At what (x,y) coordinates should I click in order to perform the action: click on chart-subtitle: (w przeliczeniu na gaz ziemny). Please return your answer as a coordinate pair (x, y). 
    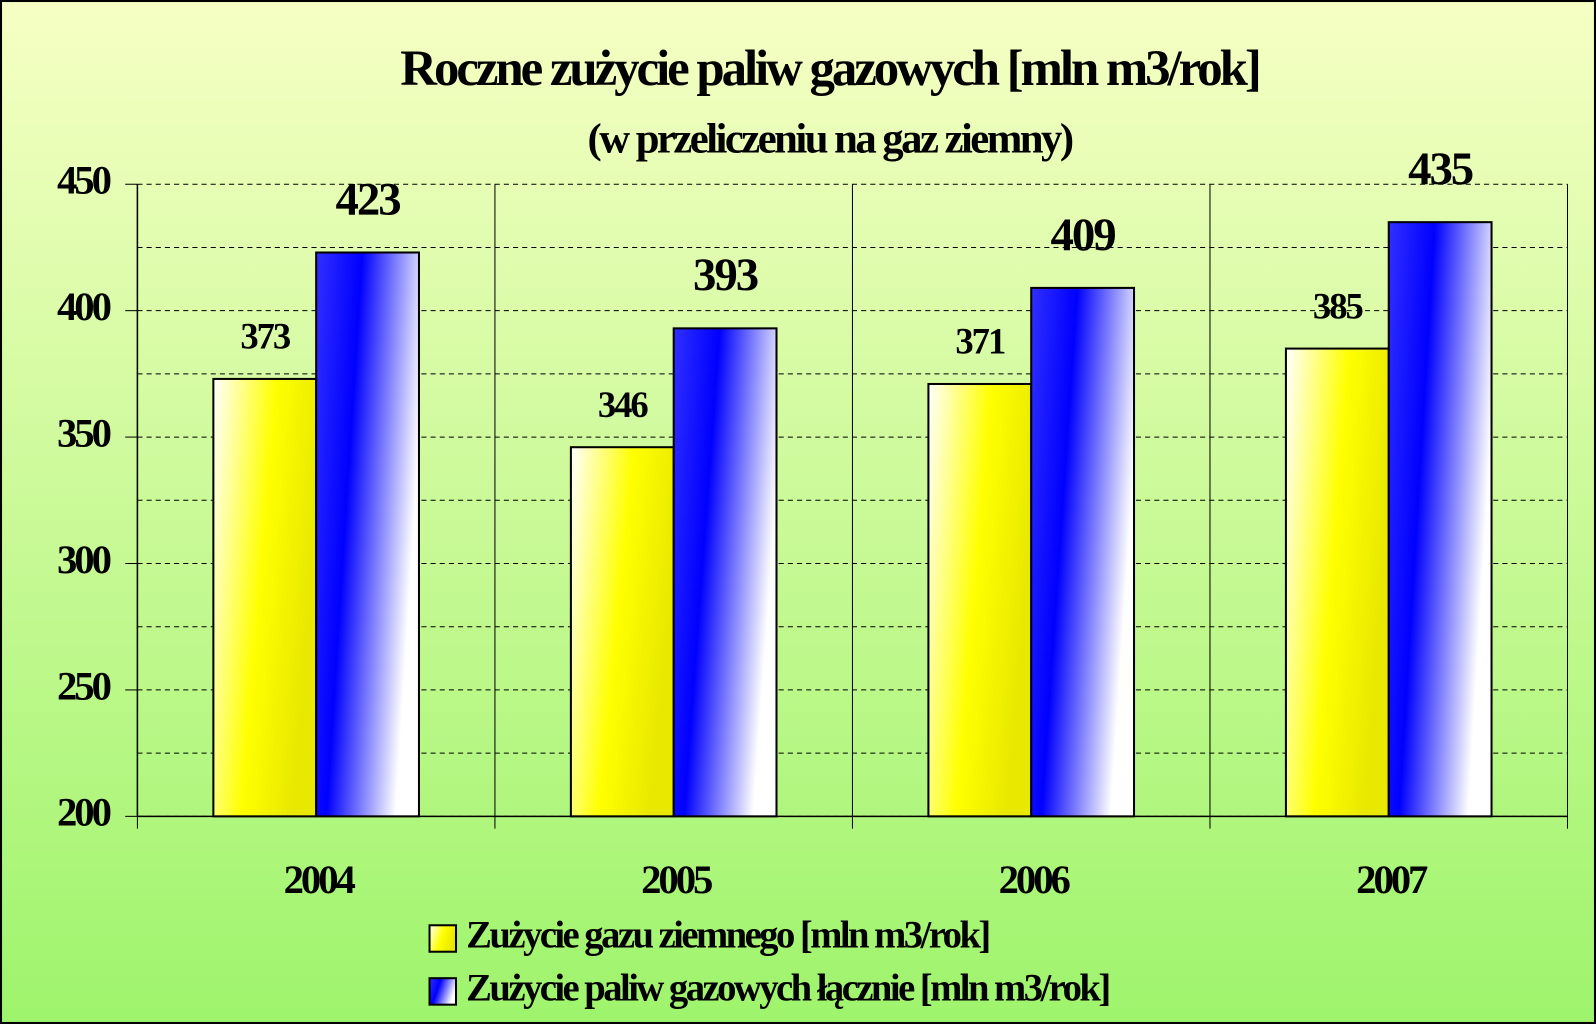
    Looking at the image, I should click on (830, 138).